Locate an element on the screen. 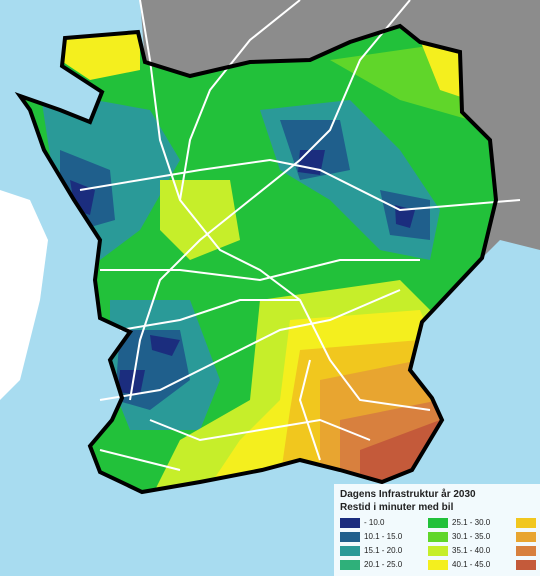 The height and width of the screenshot is (576, 540). legend-label: 25.1 - 30.0 is located at coordinates (471, 522).